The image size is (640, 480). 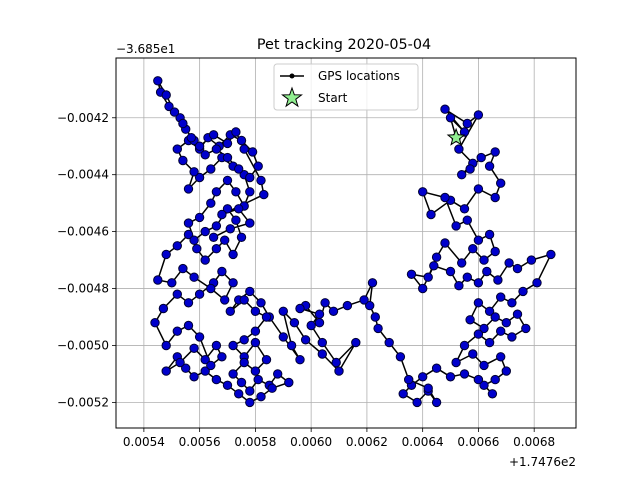 What do you see at coordinates (423, 442) in the screenshot?
I see `x-tick-label: 0.0064` at bounding box center [423, 442].